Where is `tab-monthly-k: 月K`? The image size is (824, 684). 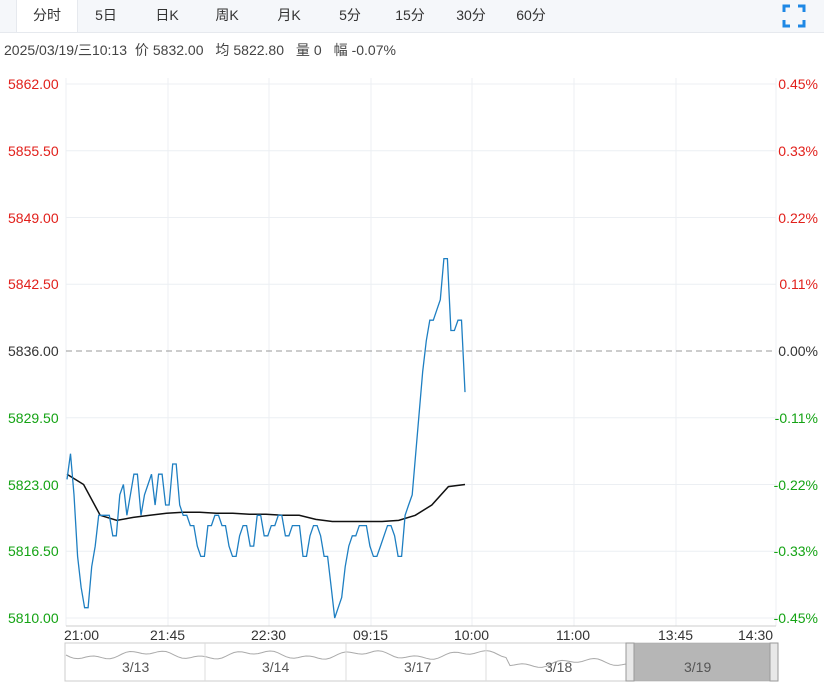 tab-monthly-k: 月K is located at coordinates (289, 15).